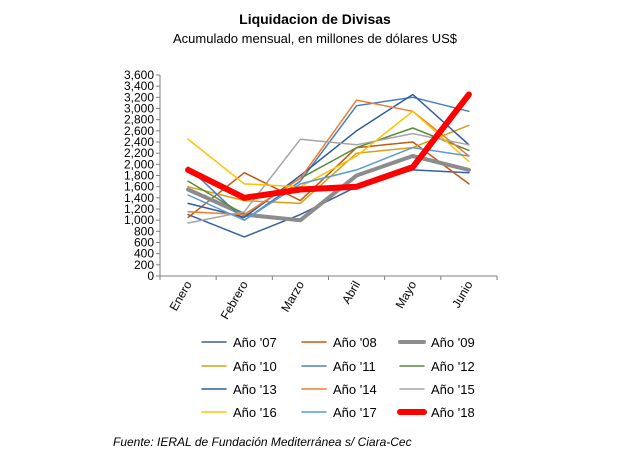 This screenshot has height=460, width=630. I want to click on y-tick-label: 2,800, so click(139, 120).